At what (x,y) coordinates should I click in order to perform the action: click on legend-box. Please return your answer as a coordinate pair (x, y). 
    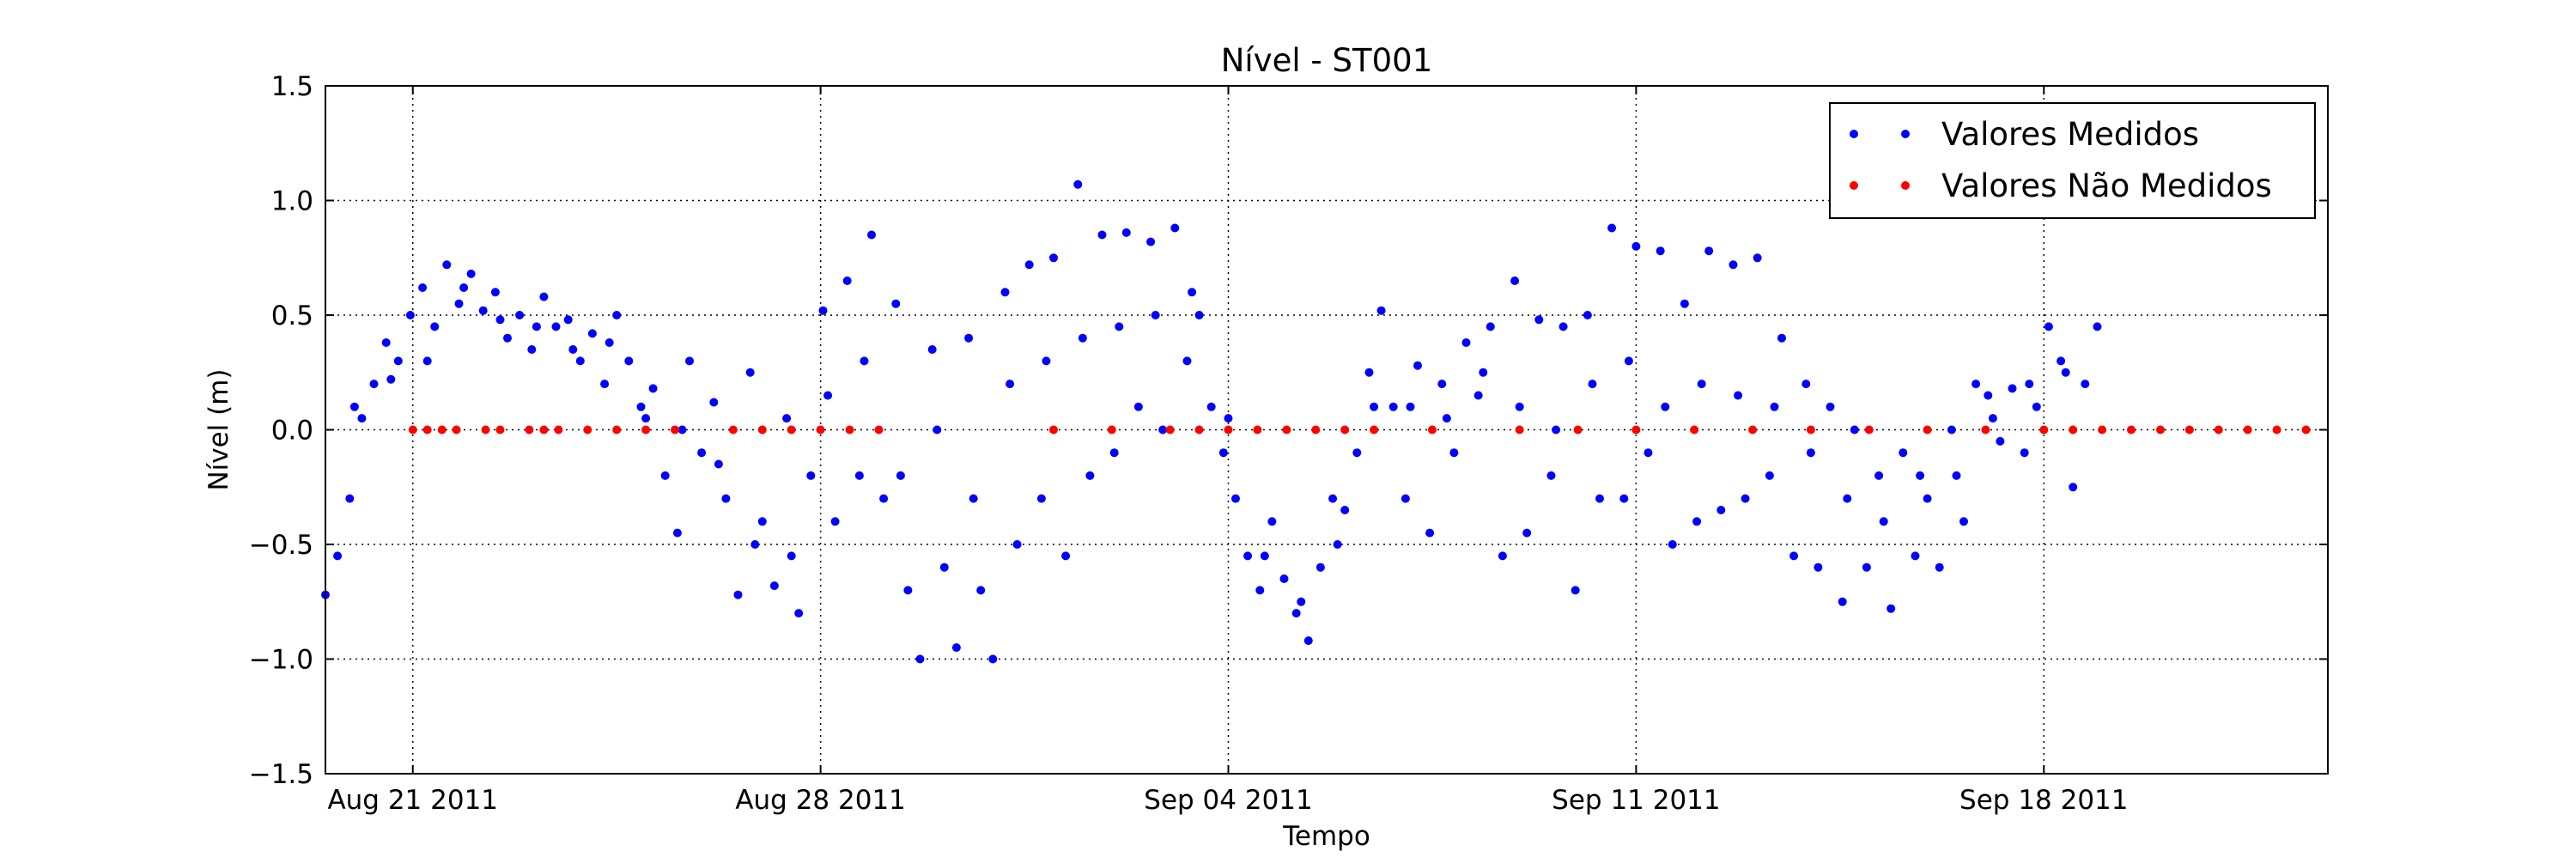
    Looking at the image, I should click on (2072, 160).